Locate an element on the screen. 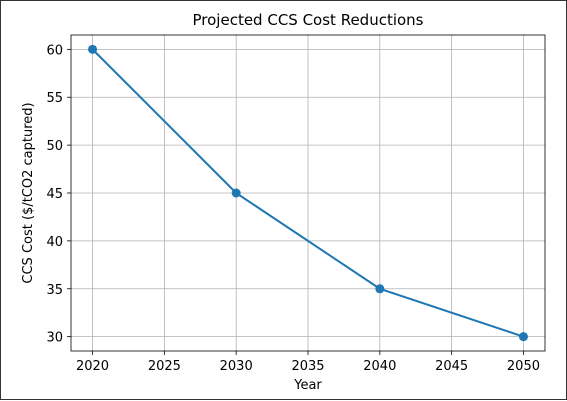  y-tick-label: 50 is located at coordinates (54, 146).